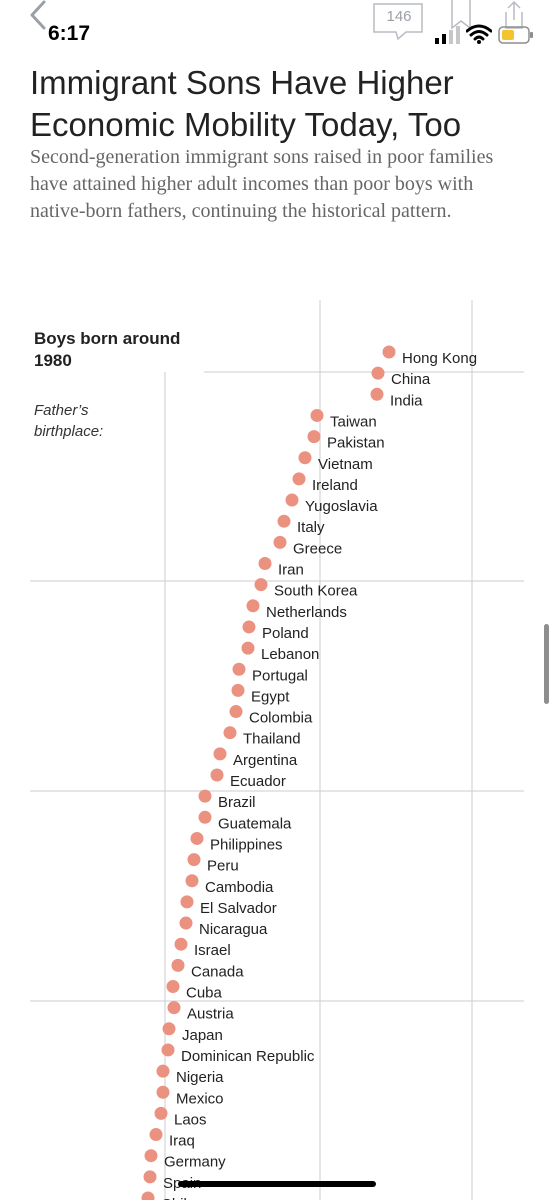  I want to click on point-label: Vietnam, so click(345, 464).